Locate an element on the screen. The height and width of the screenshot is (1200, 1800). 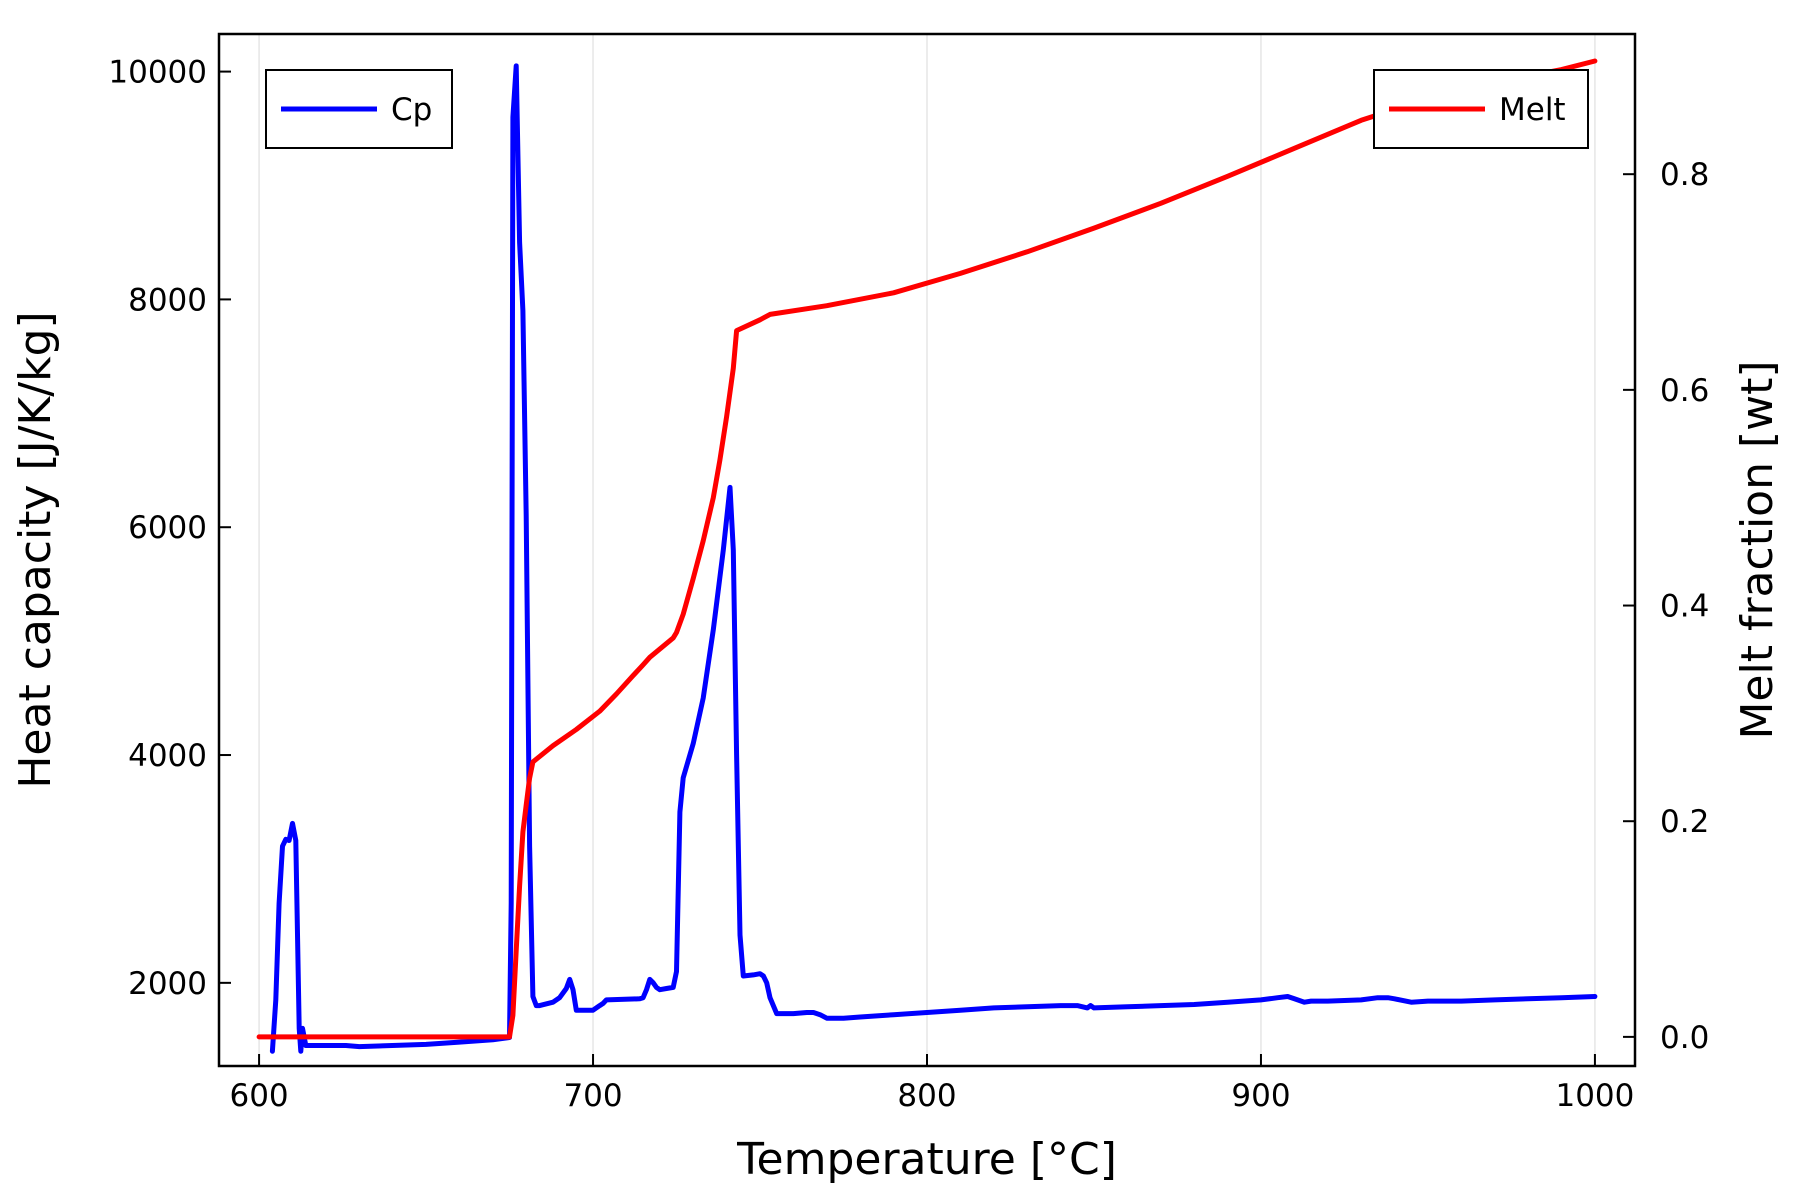
x-tick-label: 900 is located at coordinates (1260, 1096).